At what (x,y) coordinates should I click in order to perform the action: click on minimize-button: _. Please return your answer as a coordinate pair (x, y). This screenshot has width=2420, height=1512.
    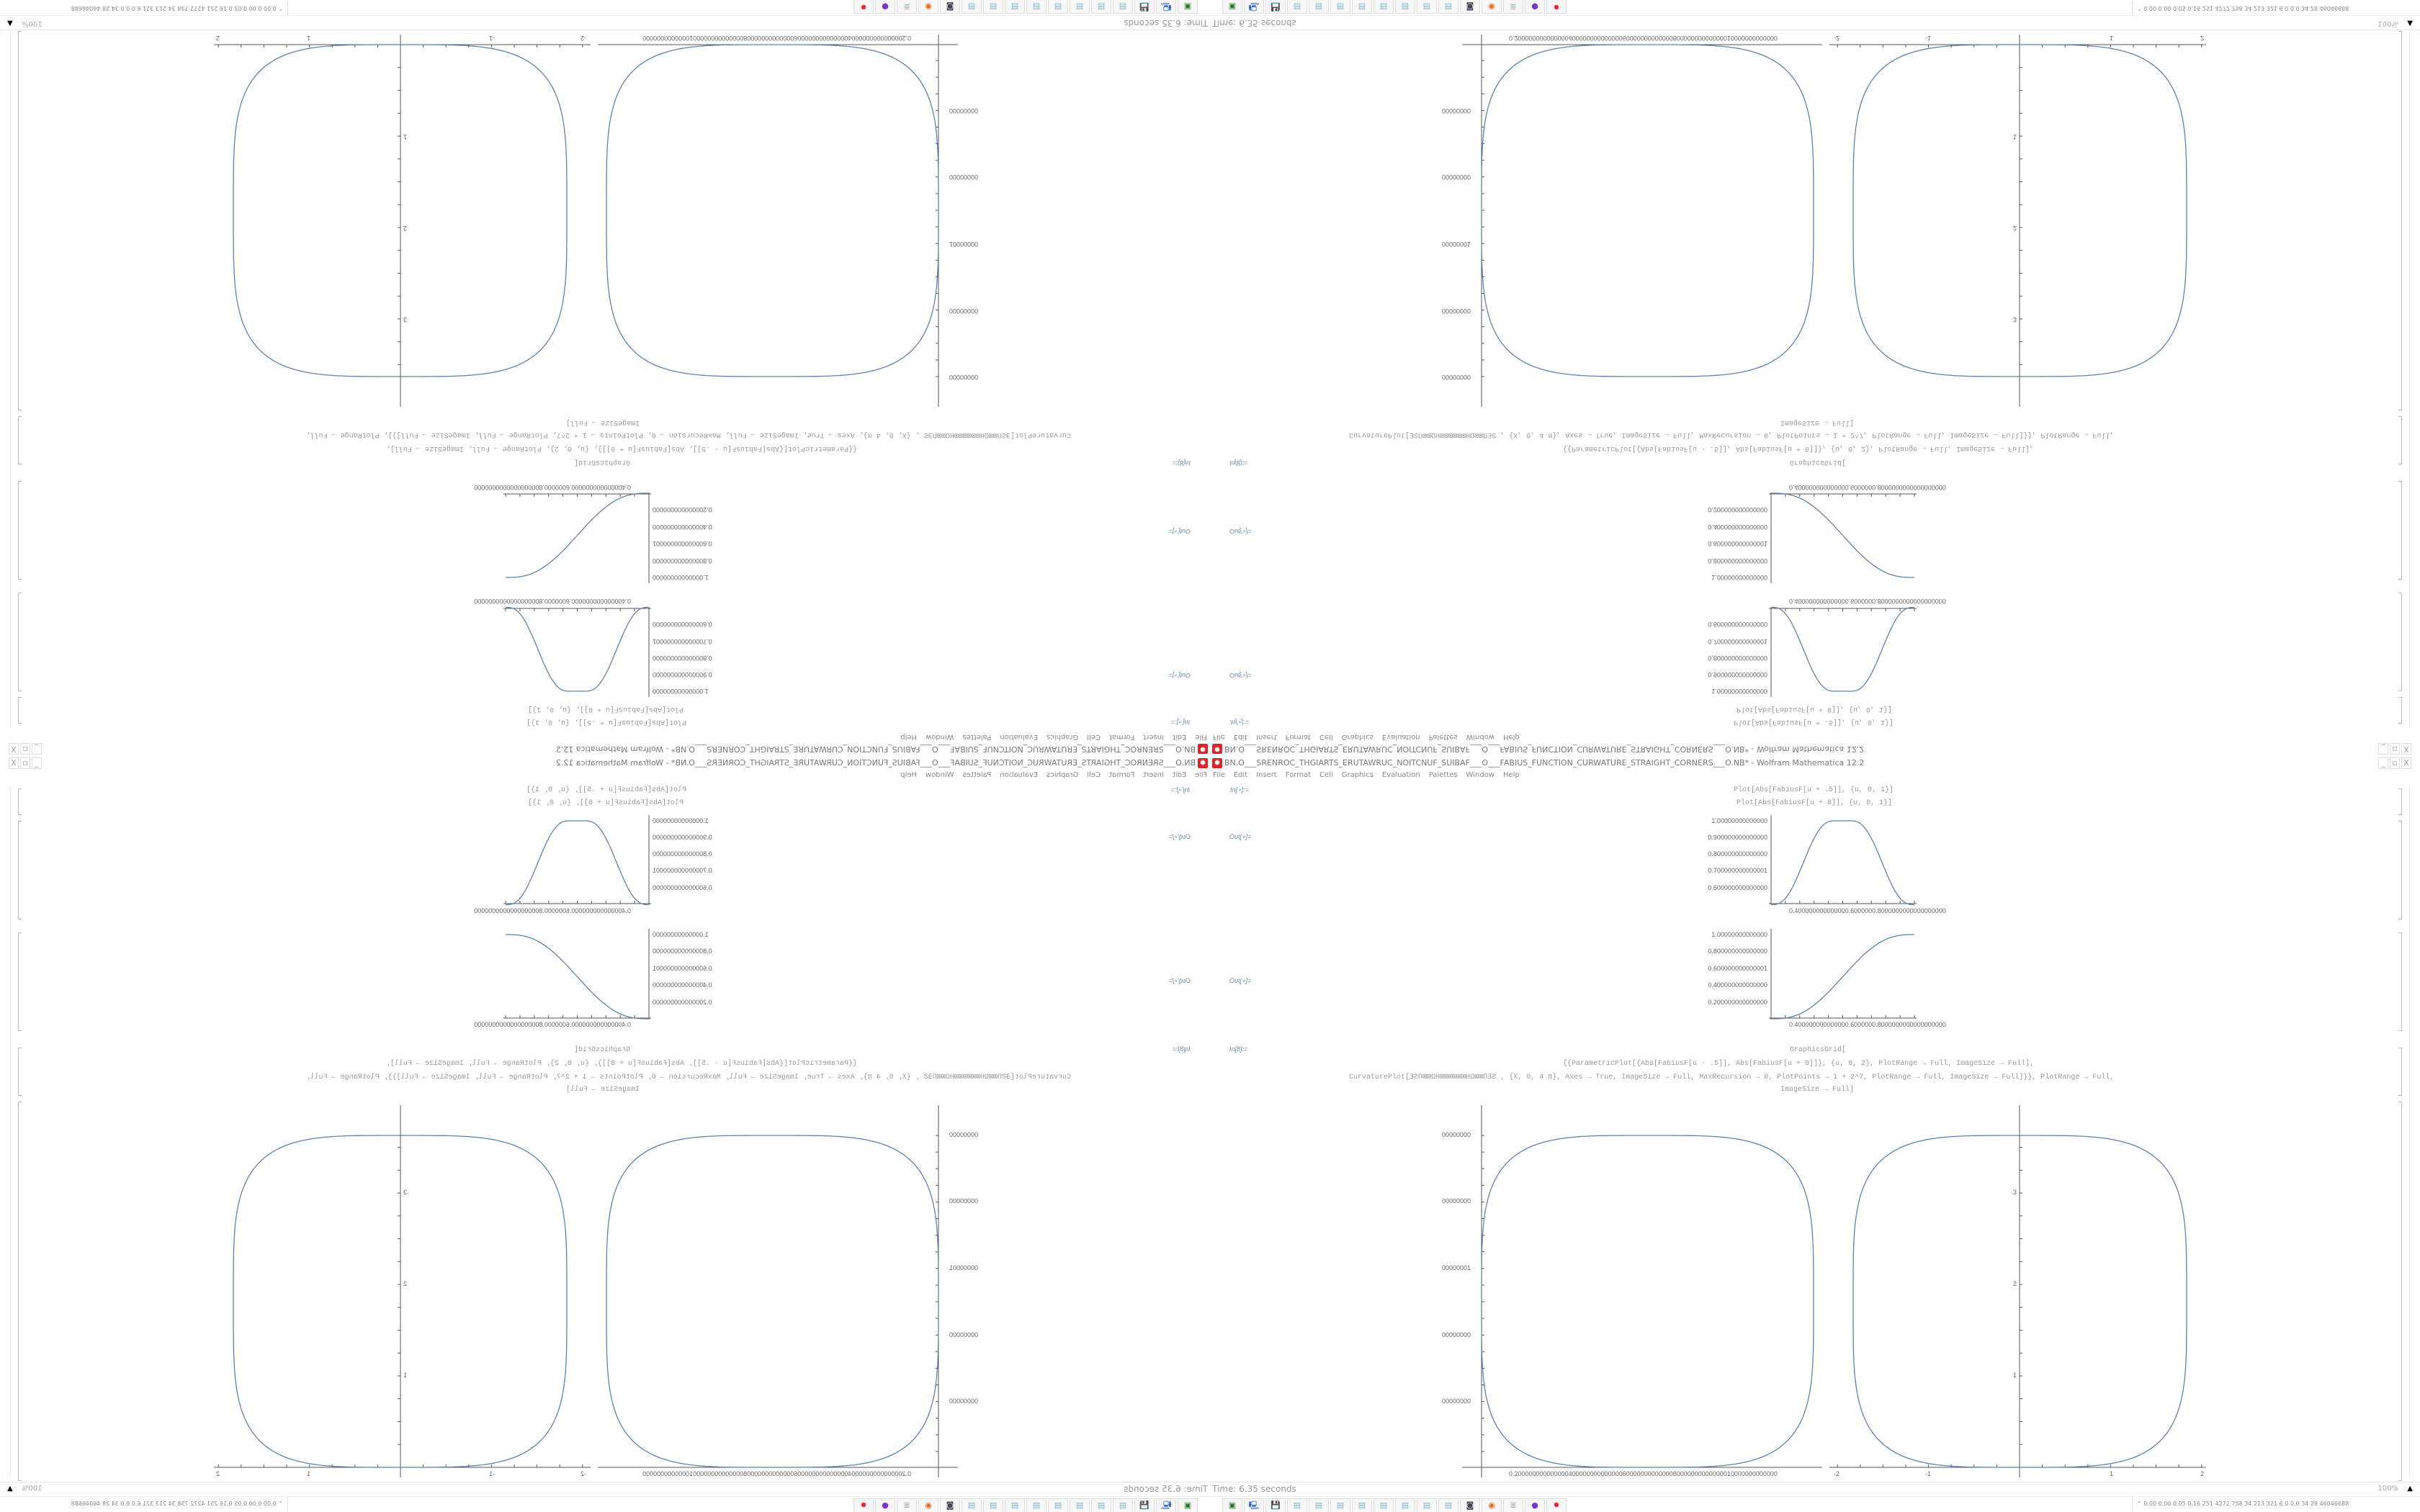
    Looking at the image, I should click on (2383, 763).